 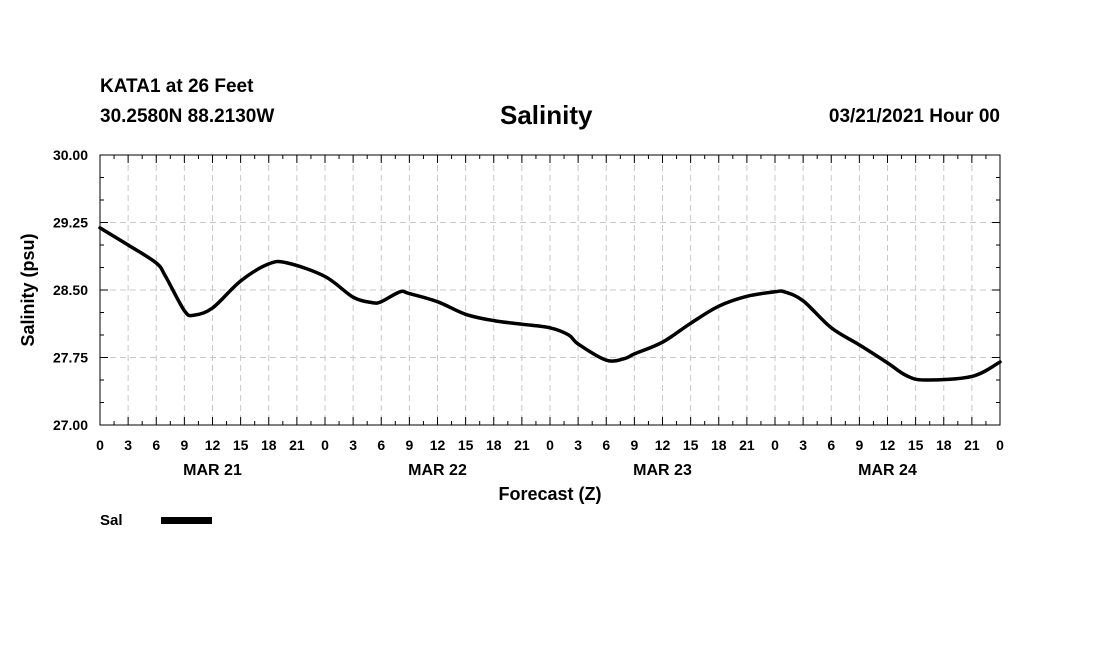 What do you see at coordinates (662, 470) in the screenshot?
I see `day-label: MAR 23` at bounding box center [662, 470].